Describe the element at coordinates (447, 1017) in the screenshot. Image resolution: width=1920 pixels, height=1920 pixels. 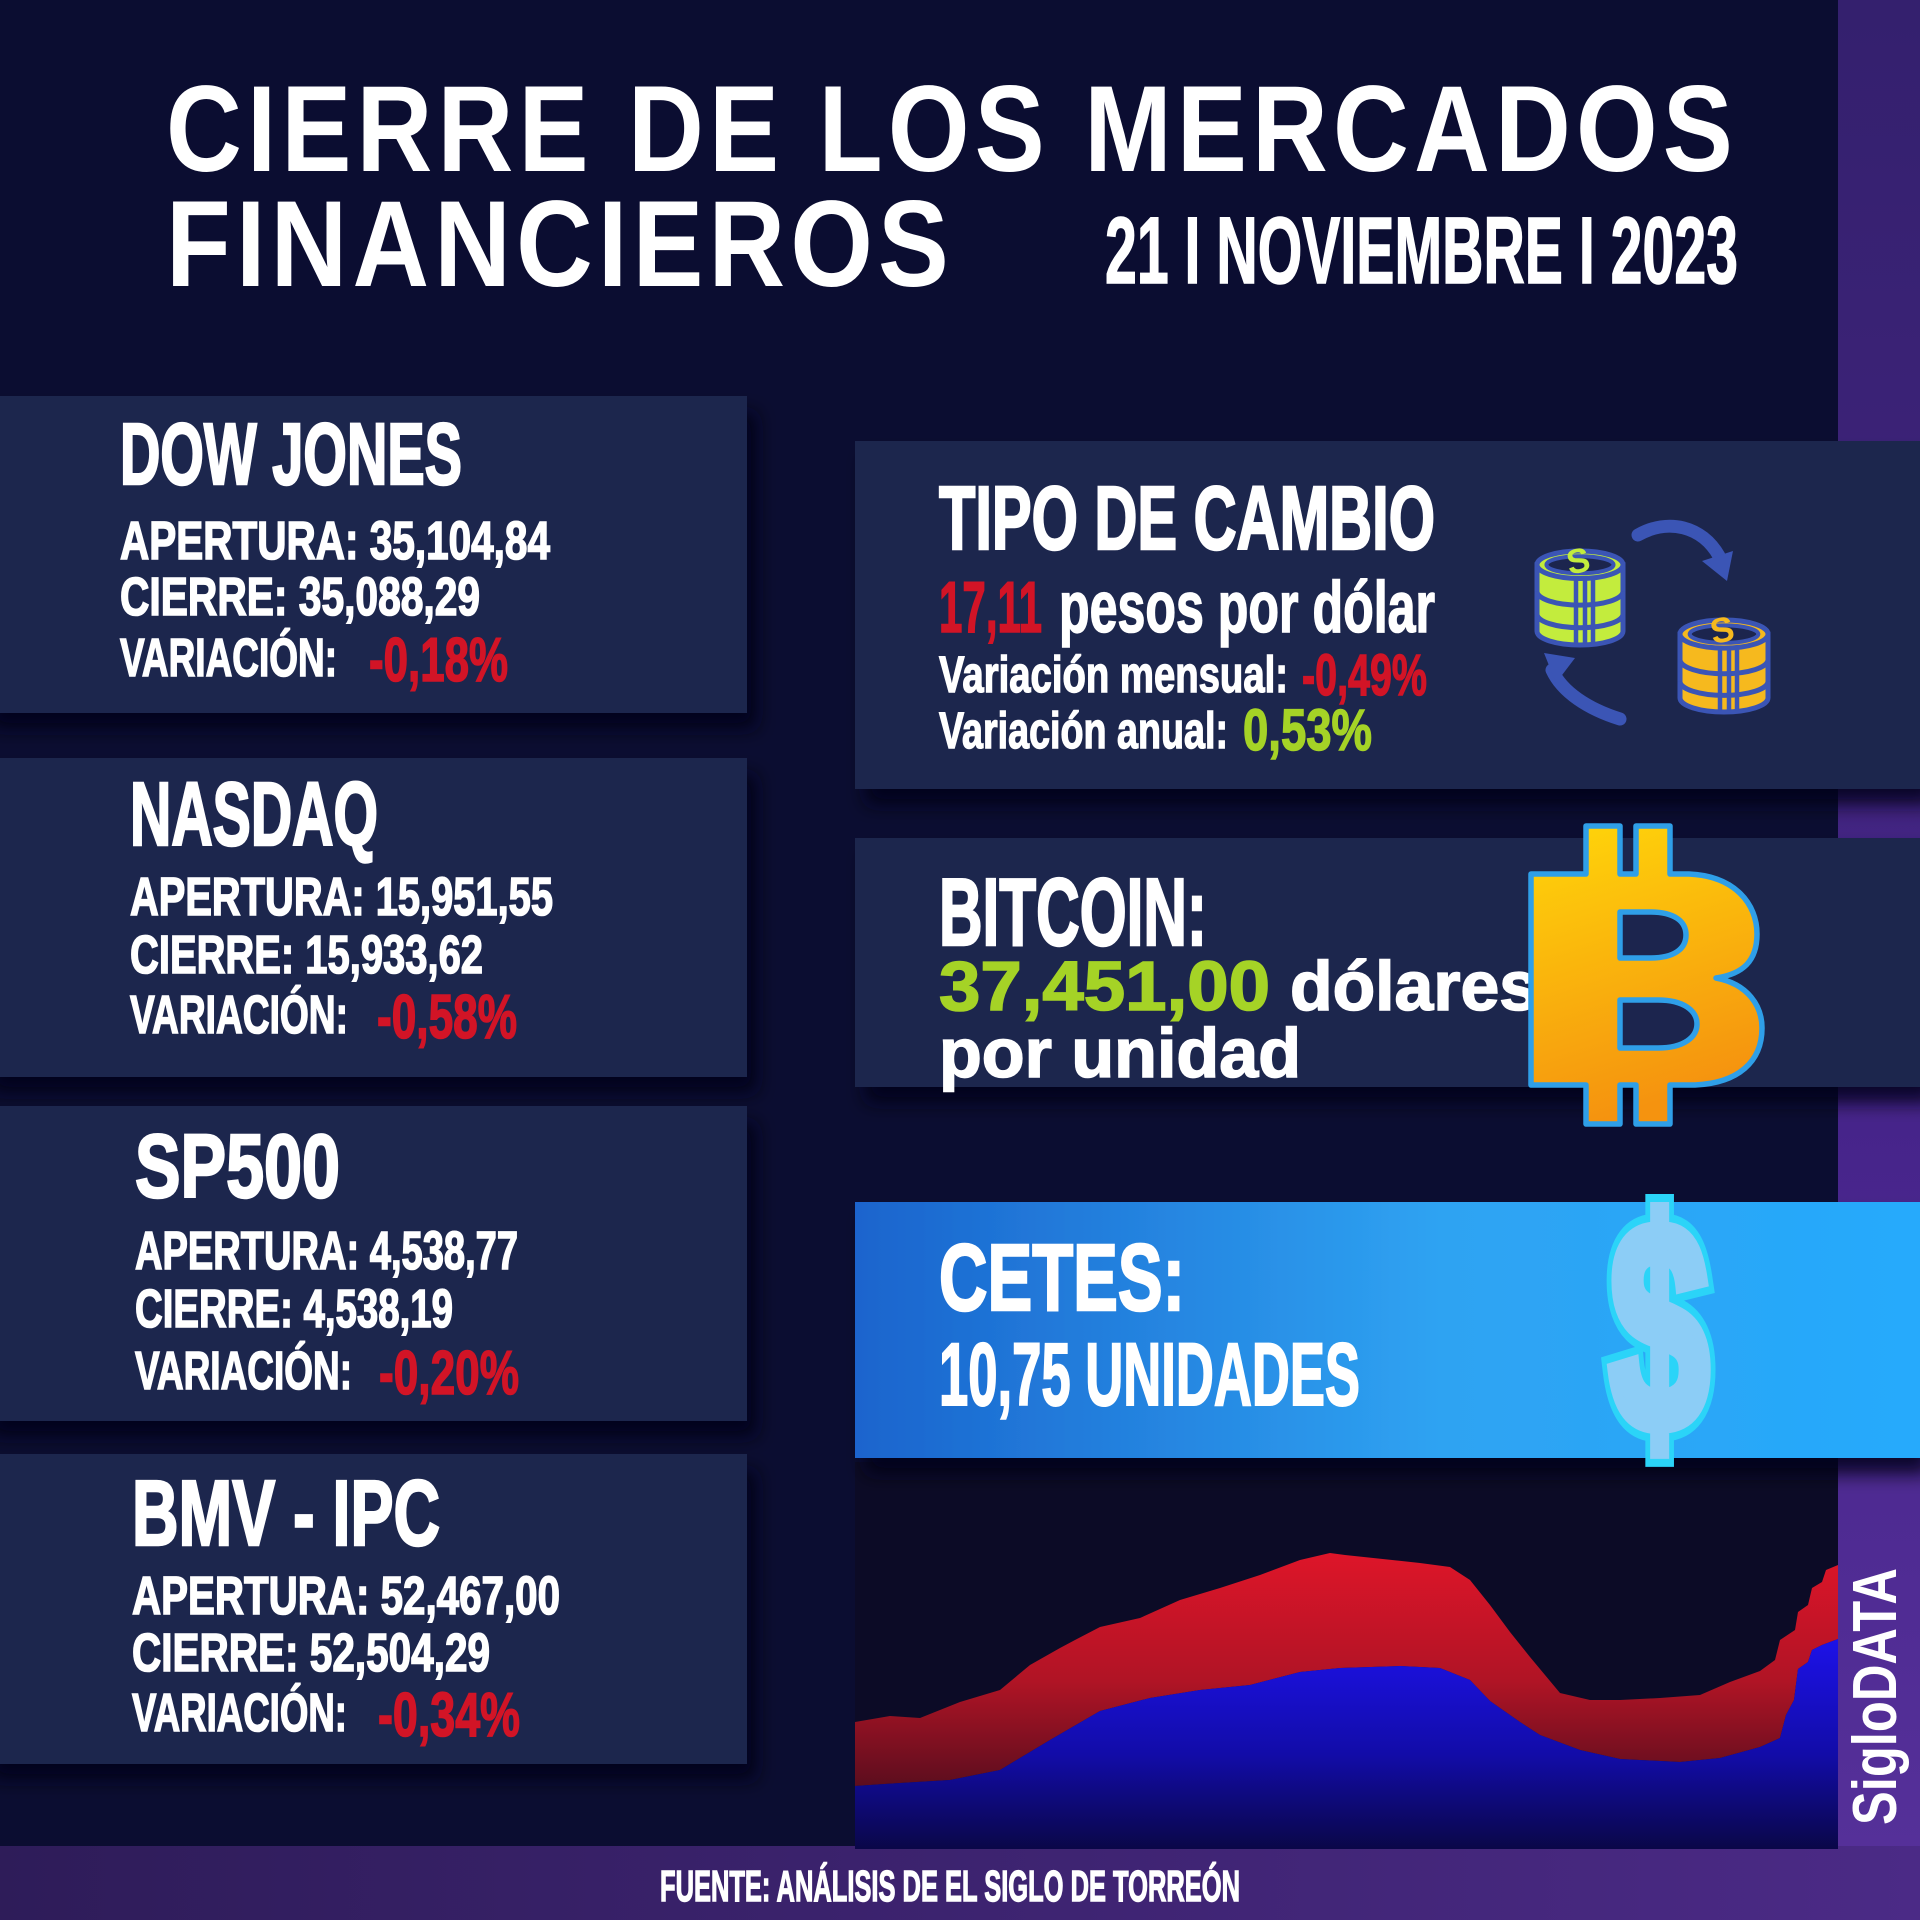
I see `svg-text: -0,58%` at that location.